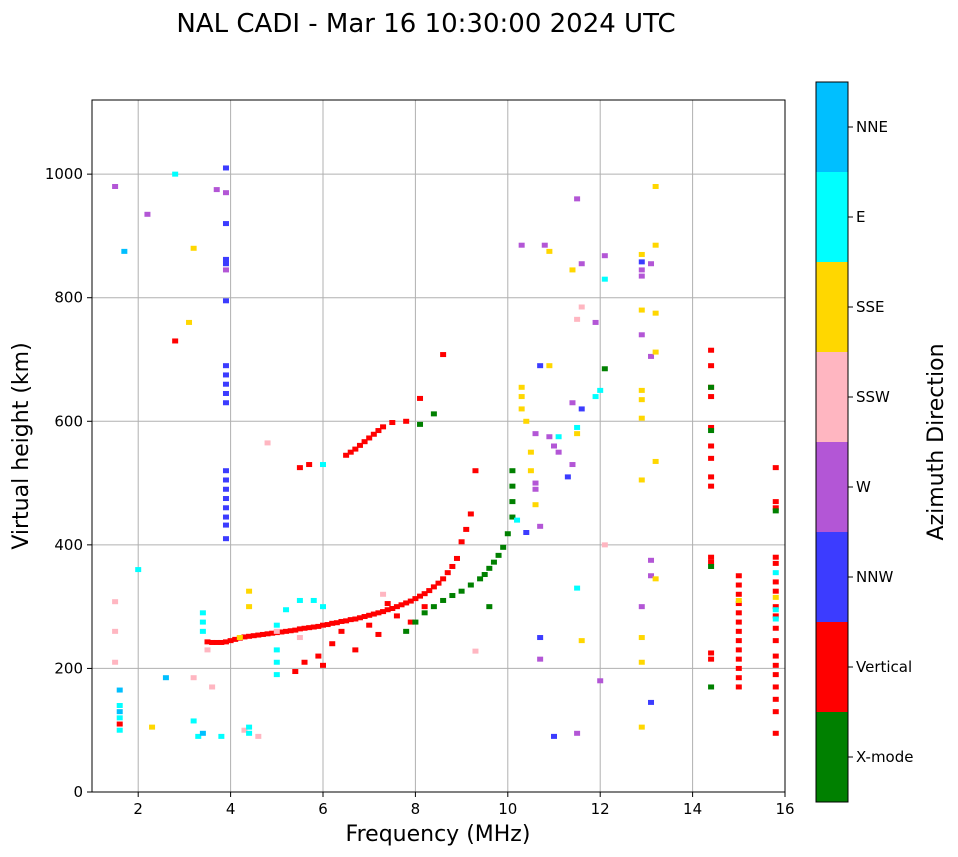 The height and width of the screenshot is (857, 958). I want to click on colorbar-segment-ssw, so click(832, 397).